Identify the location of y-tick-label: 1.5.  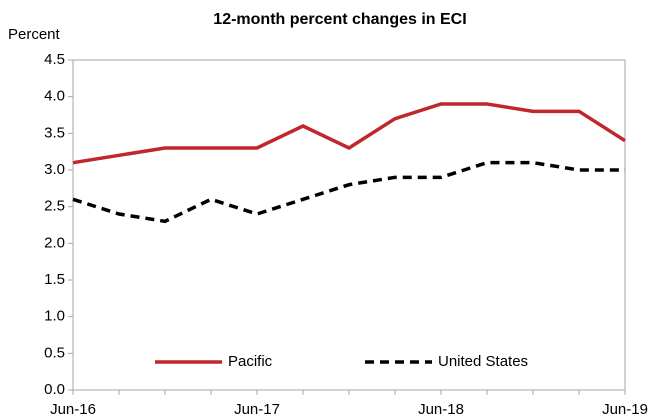
(54, 279).